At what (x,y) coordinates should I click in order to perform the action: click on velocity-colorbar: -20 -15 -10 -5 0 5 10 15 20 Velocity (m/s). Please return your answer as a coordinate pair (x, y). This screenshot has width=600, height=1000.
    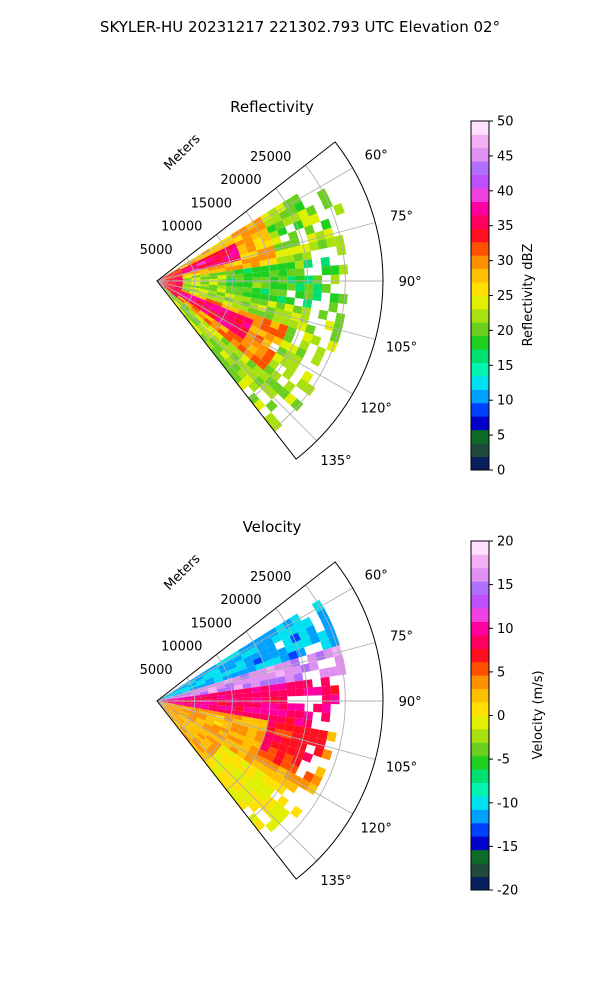
    Looking at the image, I should click on (508, 717).